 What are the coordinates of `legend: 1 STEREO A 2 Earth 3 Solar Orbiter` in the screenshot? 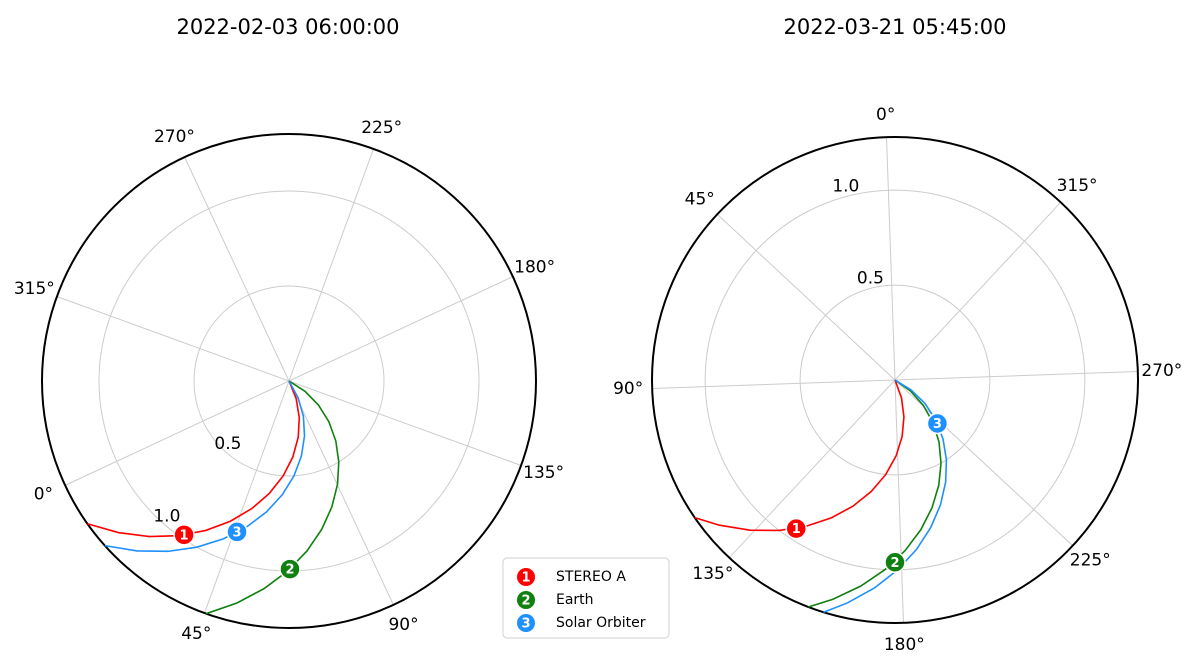 It's located at (586, 598).